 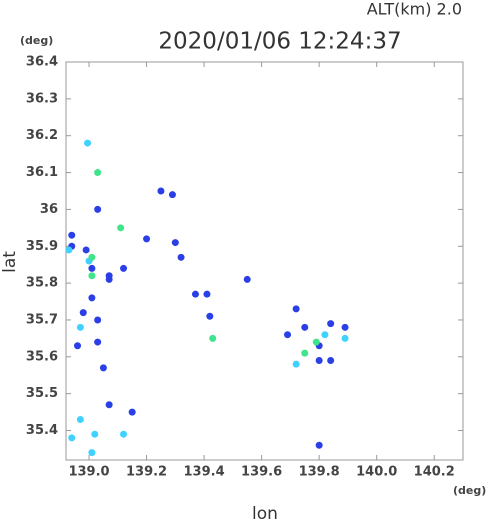 What do you see at coordinates (88, 472) in the screenshot?
I see `x-tick-label: 139.0` at bounding box center [88, 472].